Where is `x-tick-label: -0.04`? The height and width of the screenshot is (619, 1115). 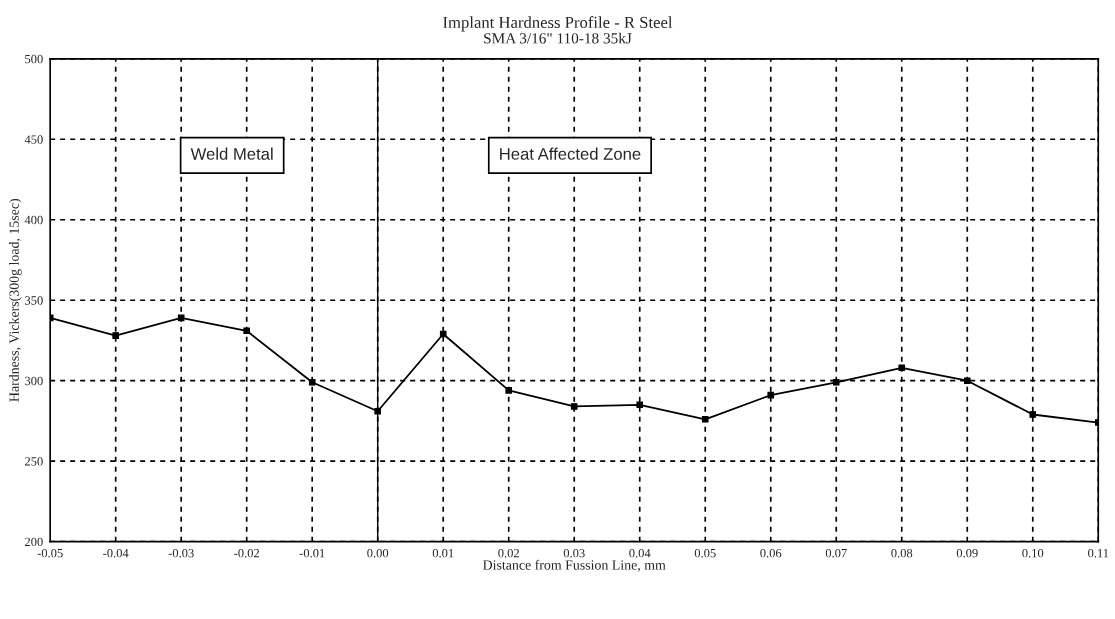 x-tick-label: -0.04 is located at coordinates (116, 553).